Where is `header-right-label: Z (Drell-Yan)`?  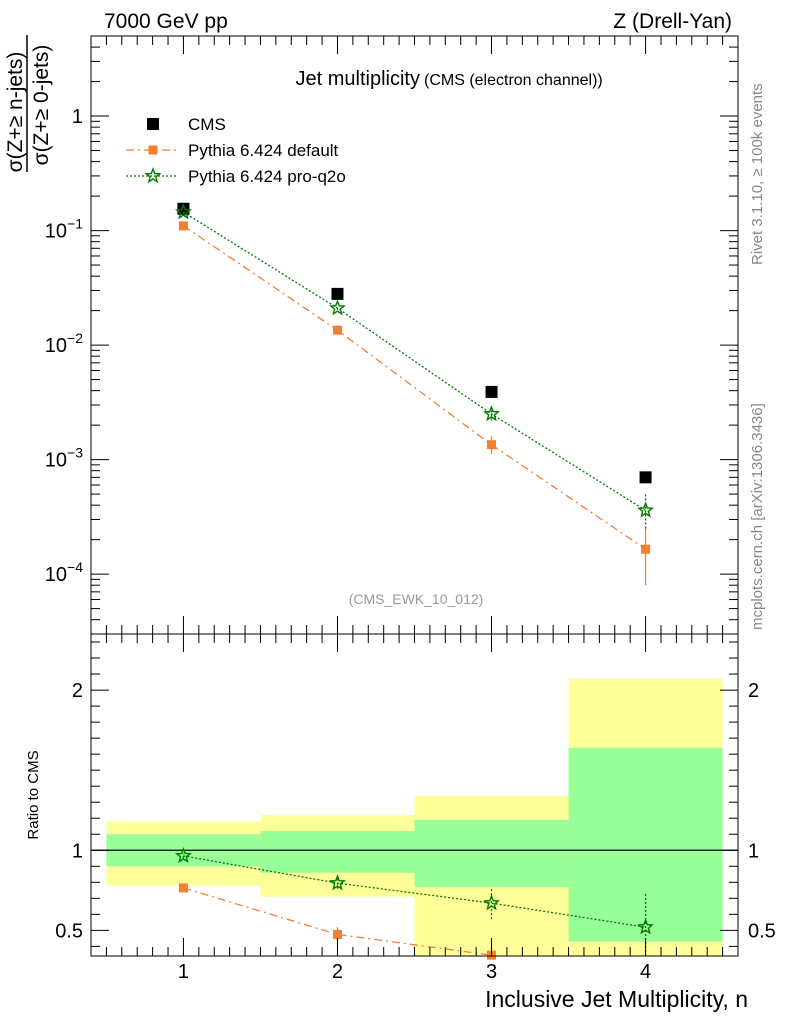
header-right-label: Z (Drell-Yan) is located at coordinates (672, 21).